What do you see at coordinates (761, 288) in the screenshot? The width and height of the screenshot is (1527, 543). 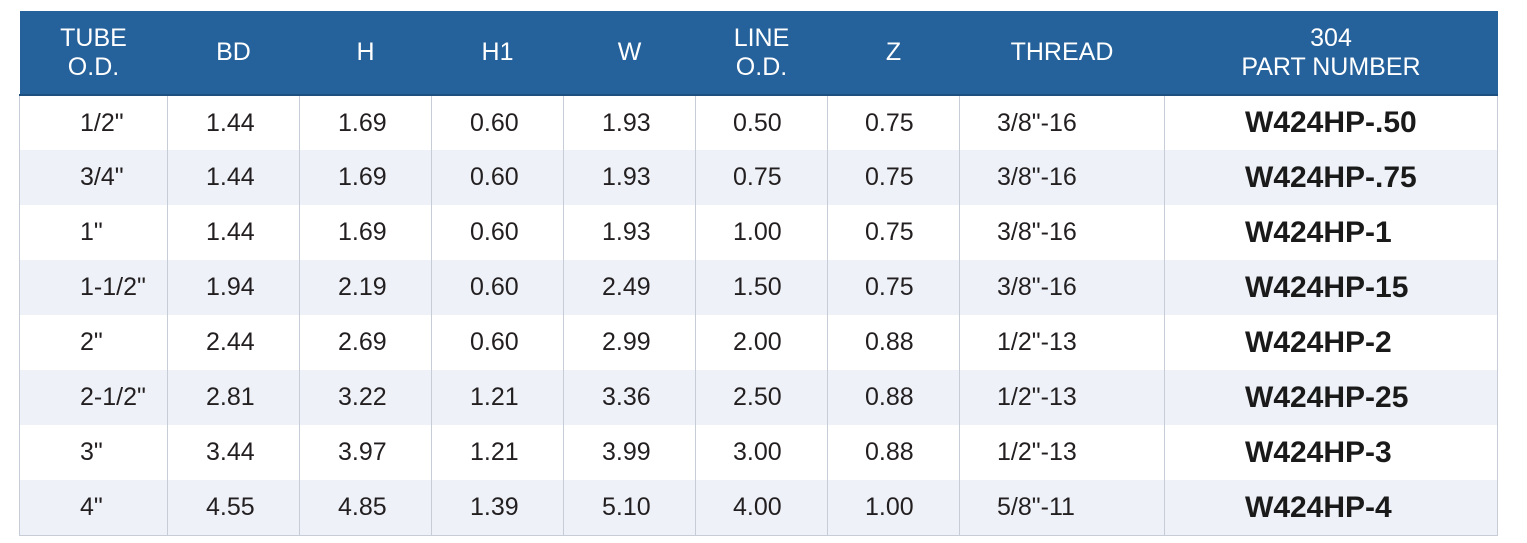 I see `cell-line-od: 1.50` at bounding box center [761, 288].